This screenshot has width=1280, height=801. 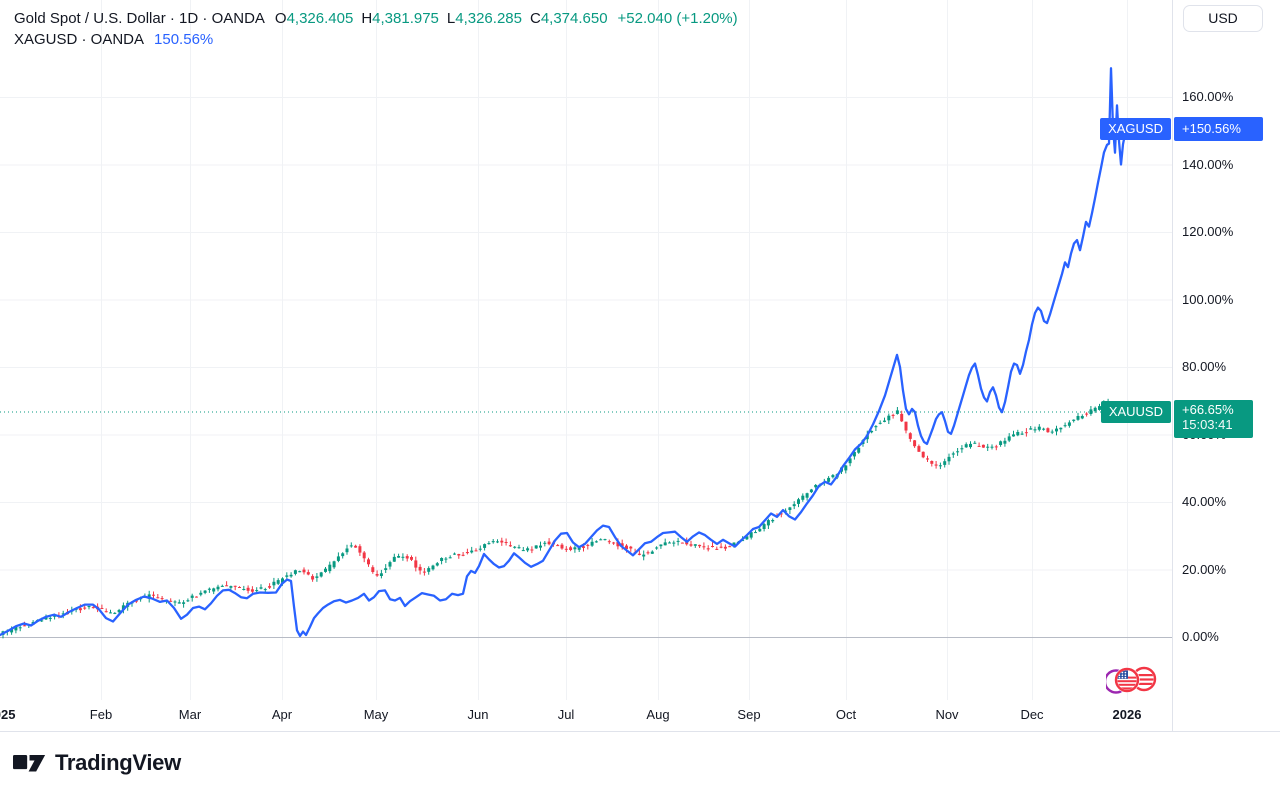 I want to click on time-scale-label: Aug, so click(x=658, y=714).